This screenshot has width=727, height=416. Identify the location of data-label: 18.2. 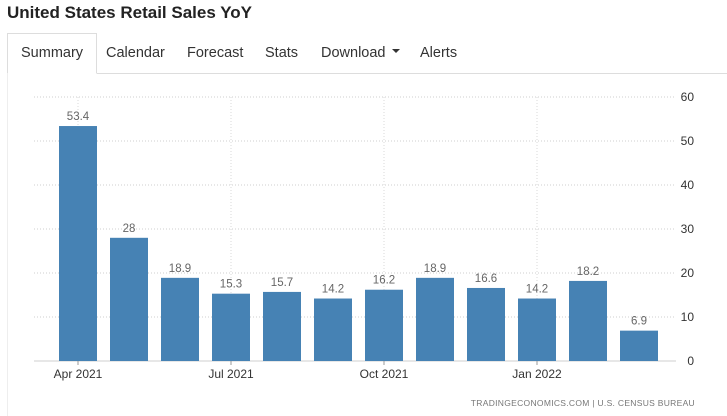
(588, 272).